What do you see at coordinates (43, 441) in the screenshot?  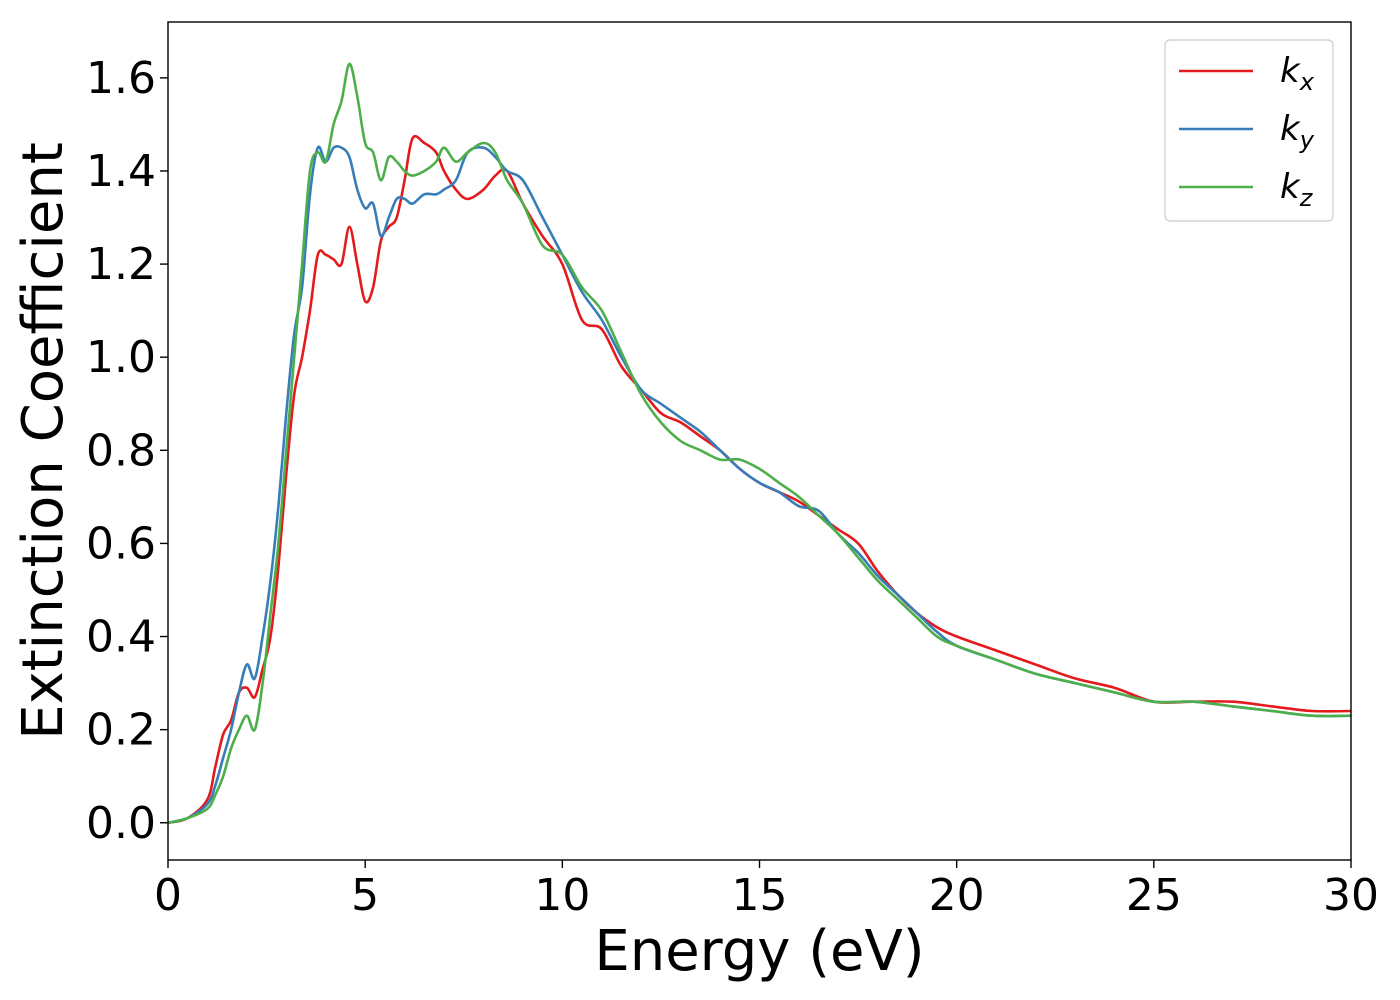 I see `y-axis-label: Extinction Coefficient` at bounding box center [43, 441].